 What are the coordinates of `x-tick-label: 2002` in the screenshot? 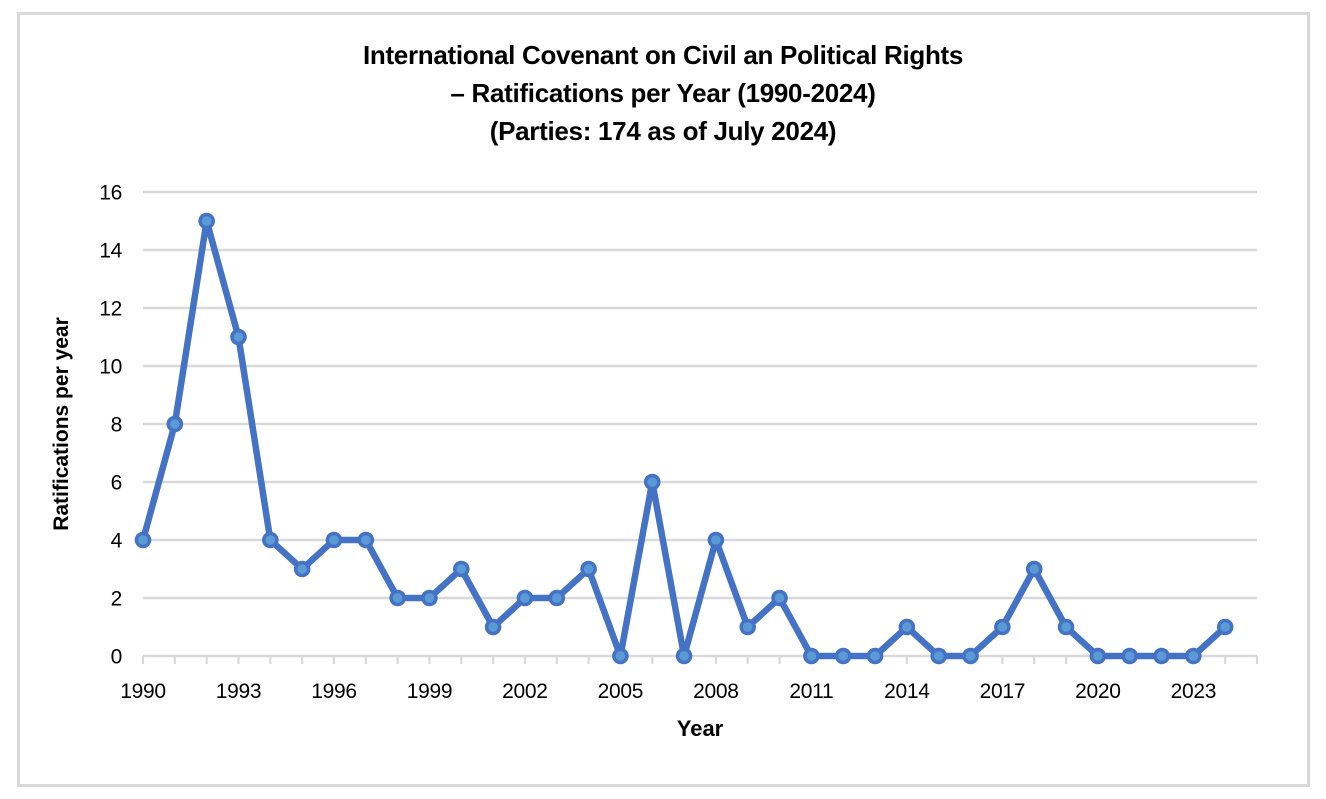 It's located at (525, 691).